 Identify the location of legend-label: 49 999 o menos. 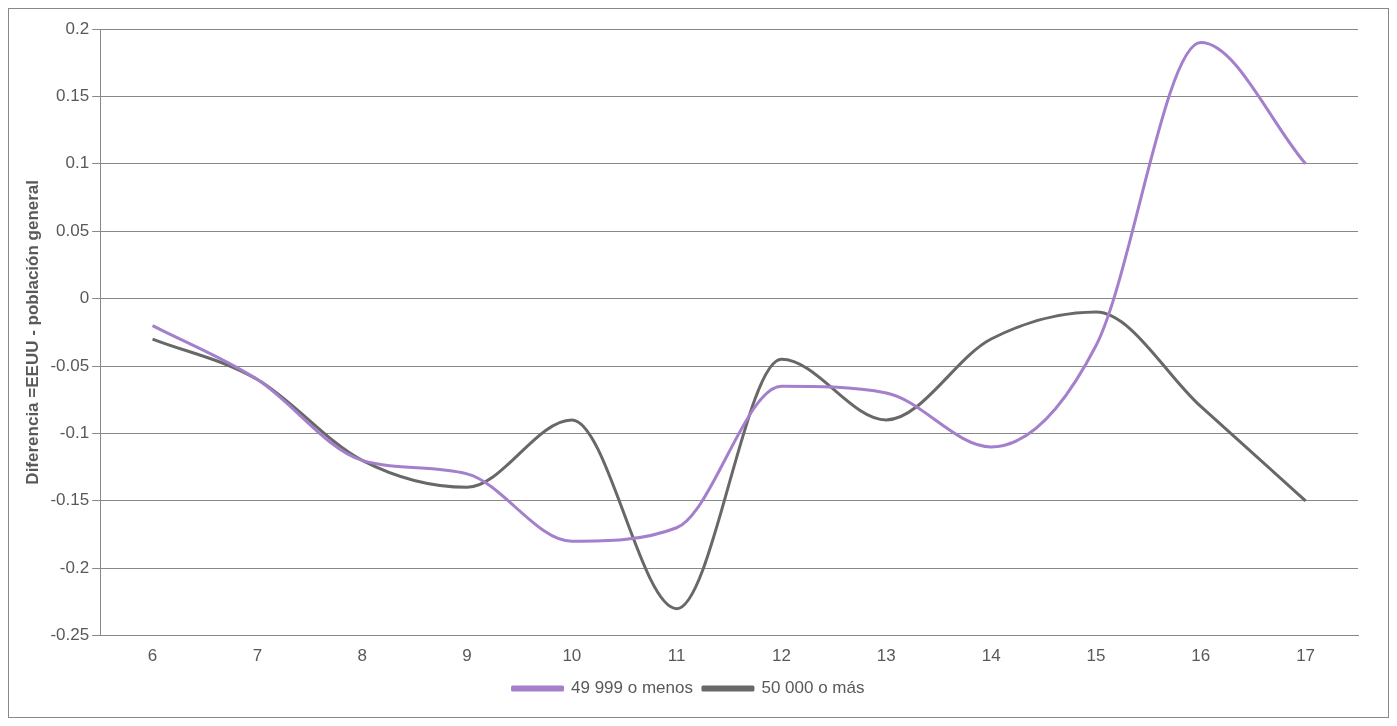
(632, 688).